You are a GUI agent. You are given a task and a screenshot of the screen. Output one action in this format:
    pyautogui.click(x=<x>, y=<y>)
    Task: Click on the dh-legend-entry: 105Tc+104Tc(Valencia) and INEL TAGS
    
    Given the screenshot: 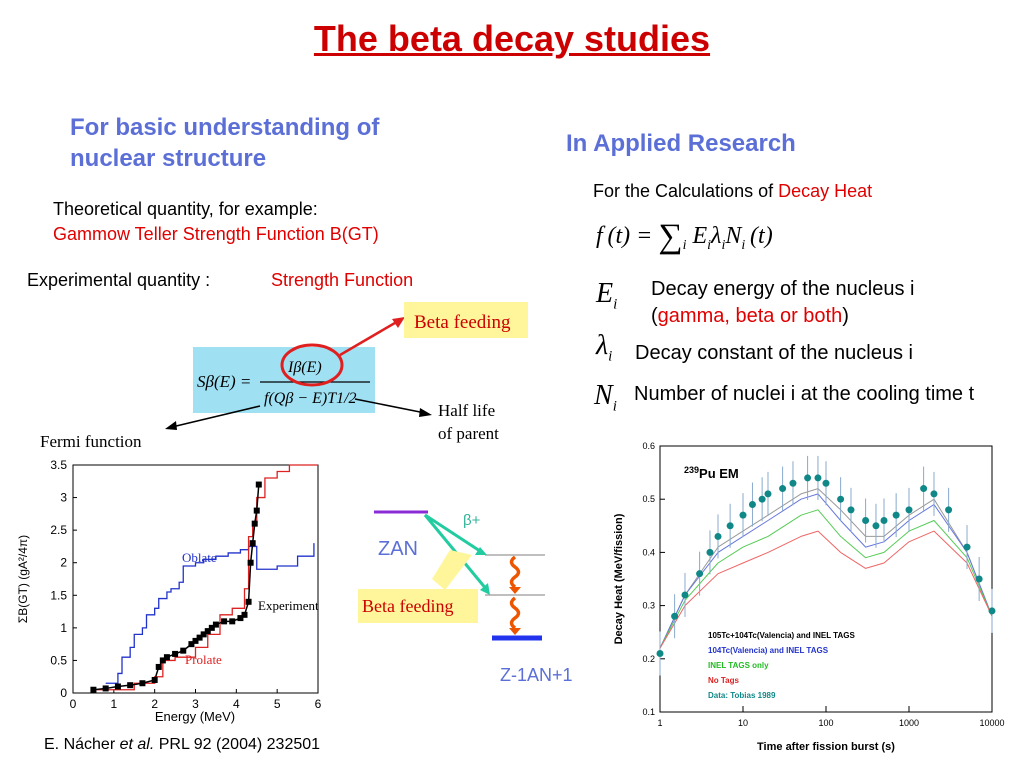 What is the action you would take?
    pyautogui.click(x=781, y=635)
    